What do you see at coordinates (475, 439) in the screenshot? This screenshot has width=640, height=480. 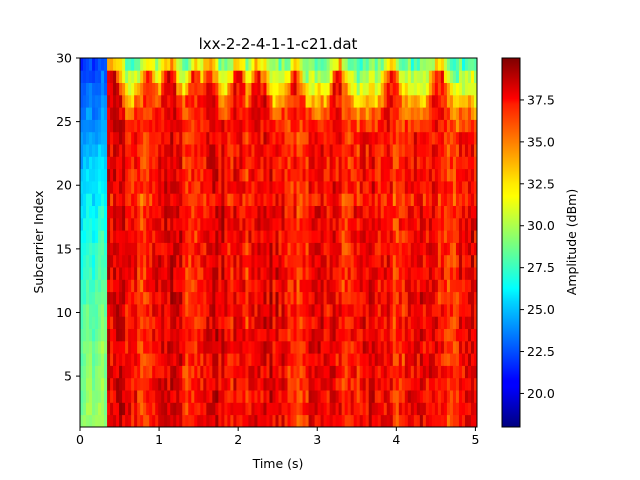 I see `x-tick-label: 5` at bounding box center [475, 439].